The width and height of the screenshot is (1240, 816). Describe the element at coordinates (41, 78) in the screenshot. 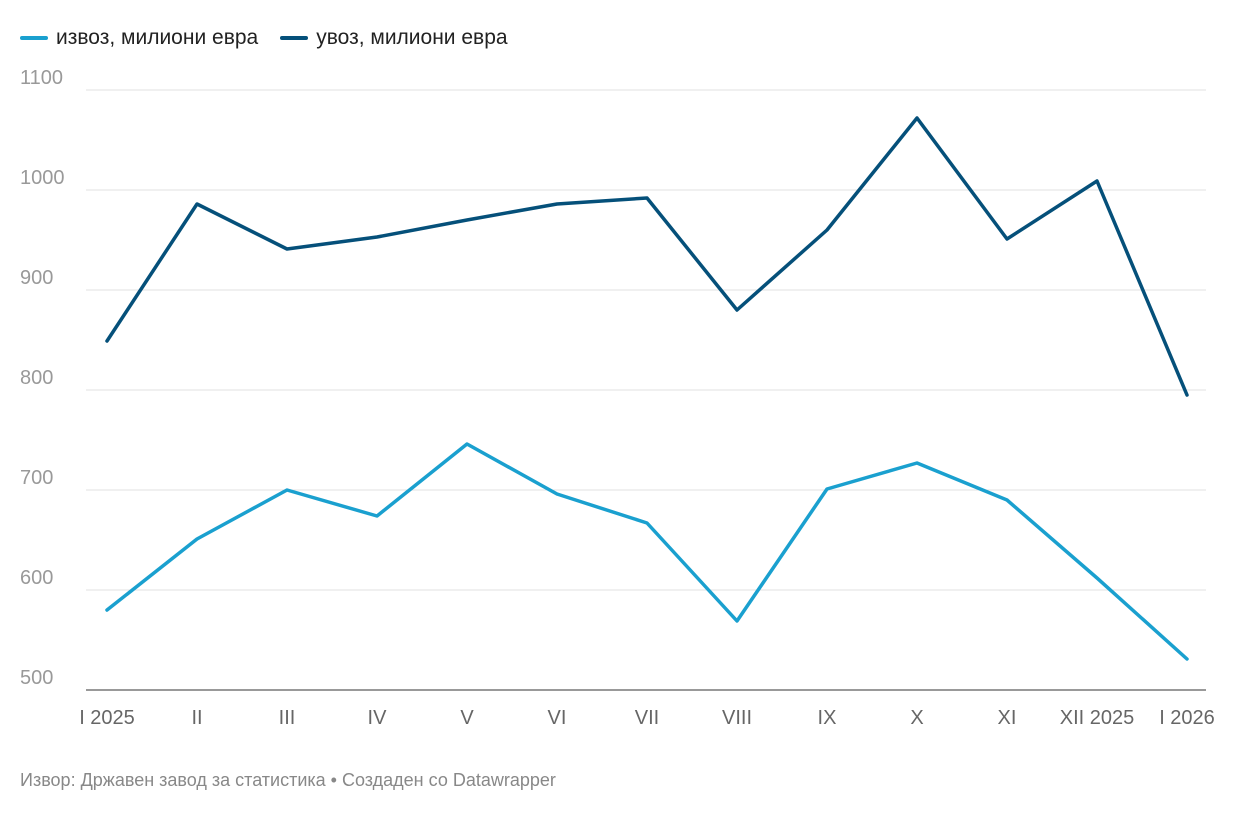

I see `y-tick-label: 1100` at that location.